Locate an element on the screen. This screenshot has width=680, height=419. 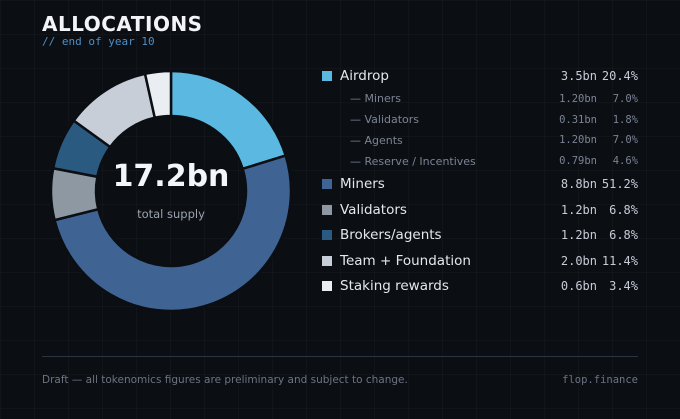
legend-percent-airdrop: 20.4% is located at coordinates (619, 75).